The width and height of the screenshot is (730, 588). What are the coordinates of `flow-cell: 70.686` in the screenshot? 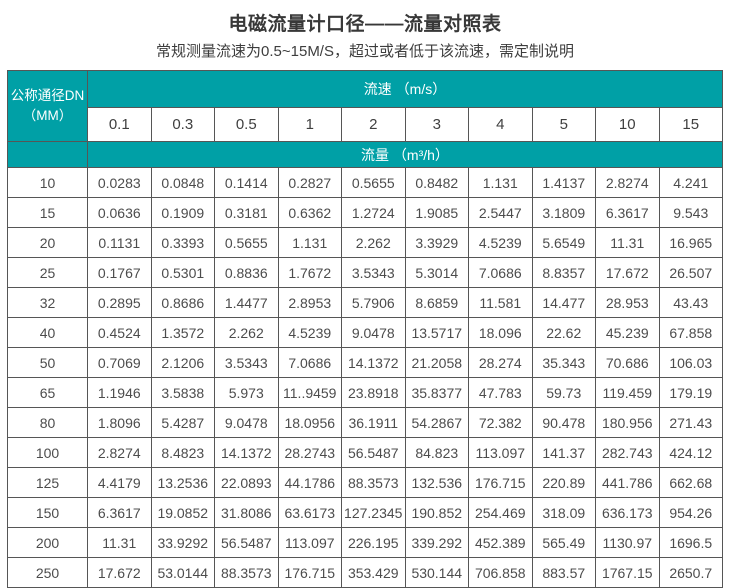 It's located at (627, 362).